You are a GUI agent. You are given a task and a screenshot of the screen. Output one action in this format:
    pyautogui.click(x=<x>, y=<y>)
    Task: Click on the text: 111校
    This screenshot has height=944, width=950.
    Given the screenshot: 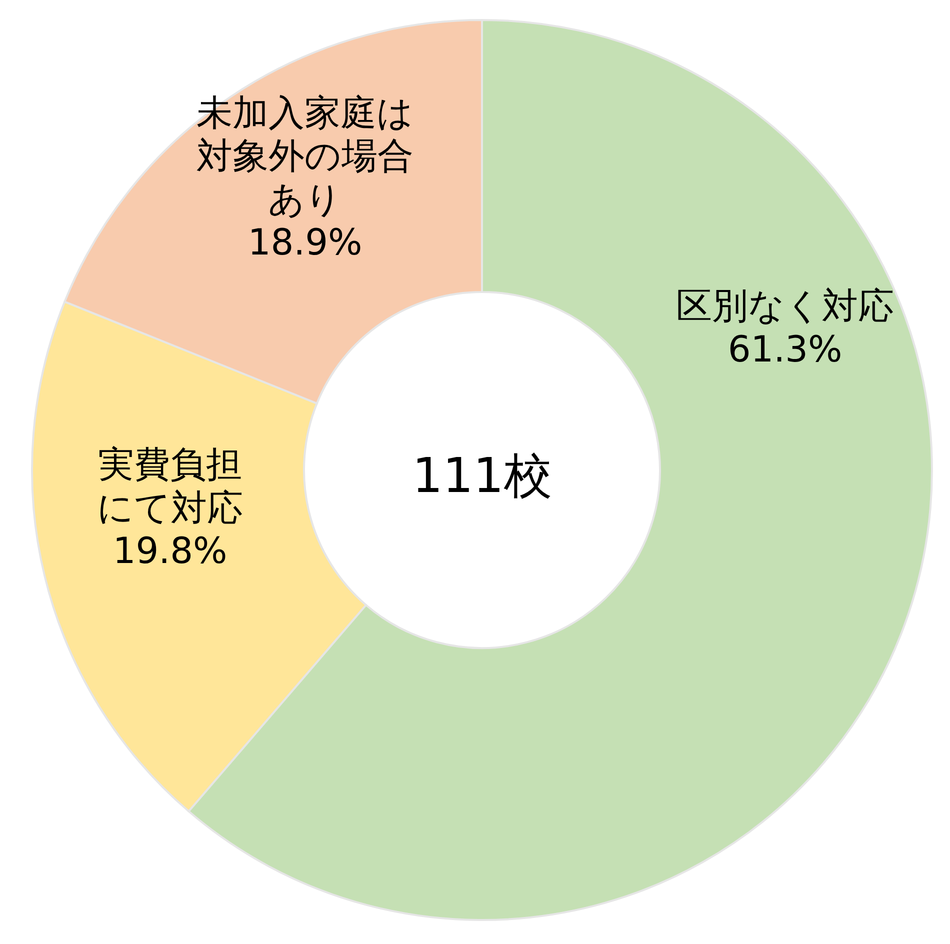 What is the action you would take?
    pyautogui.click(x=482, y=476)
    